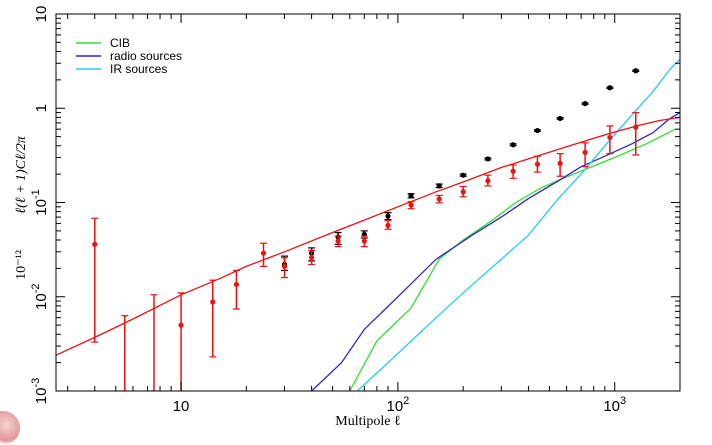  I want to click on y-tick-label: 10, so click(41, 14).